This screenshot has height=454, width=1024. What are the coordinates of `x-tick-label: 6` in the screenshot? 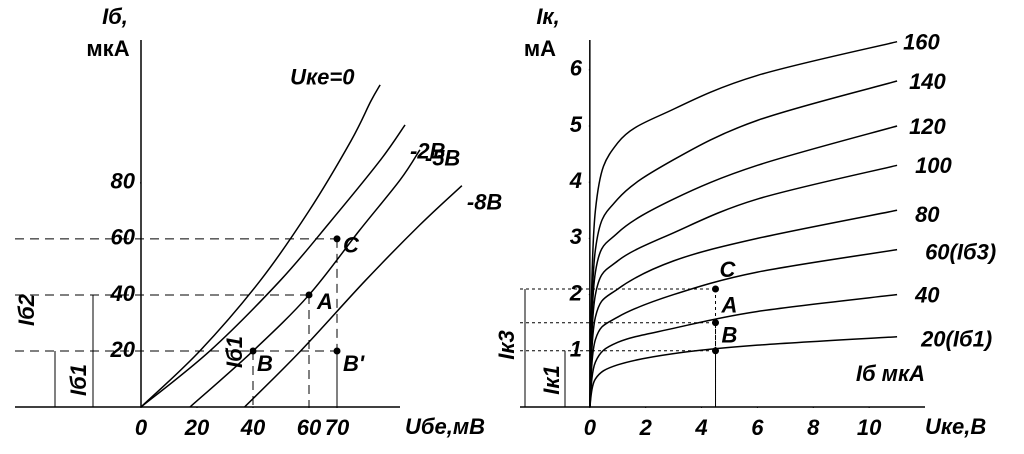 It's located at (757, 427).